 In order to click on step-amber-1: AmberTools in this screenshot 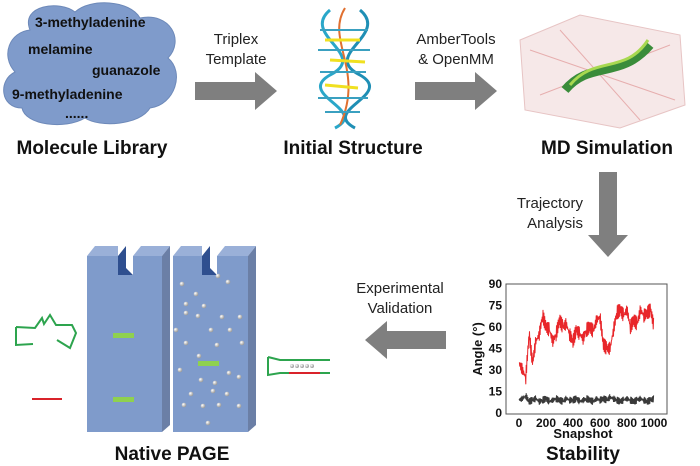, I will do `click(455, 39)`.